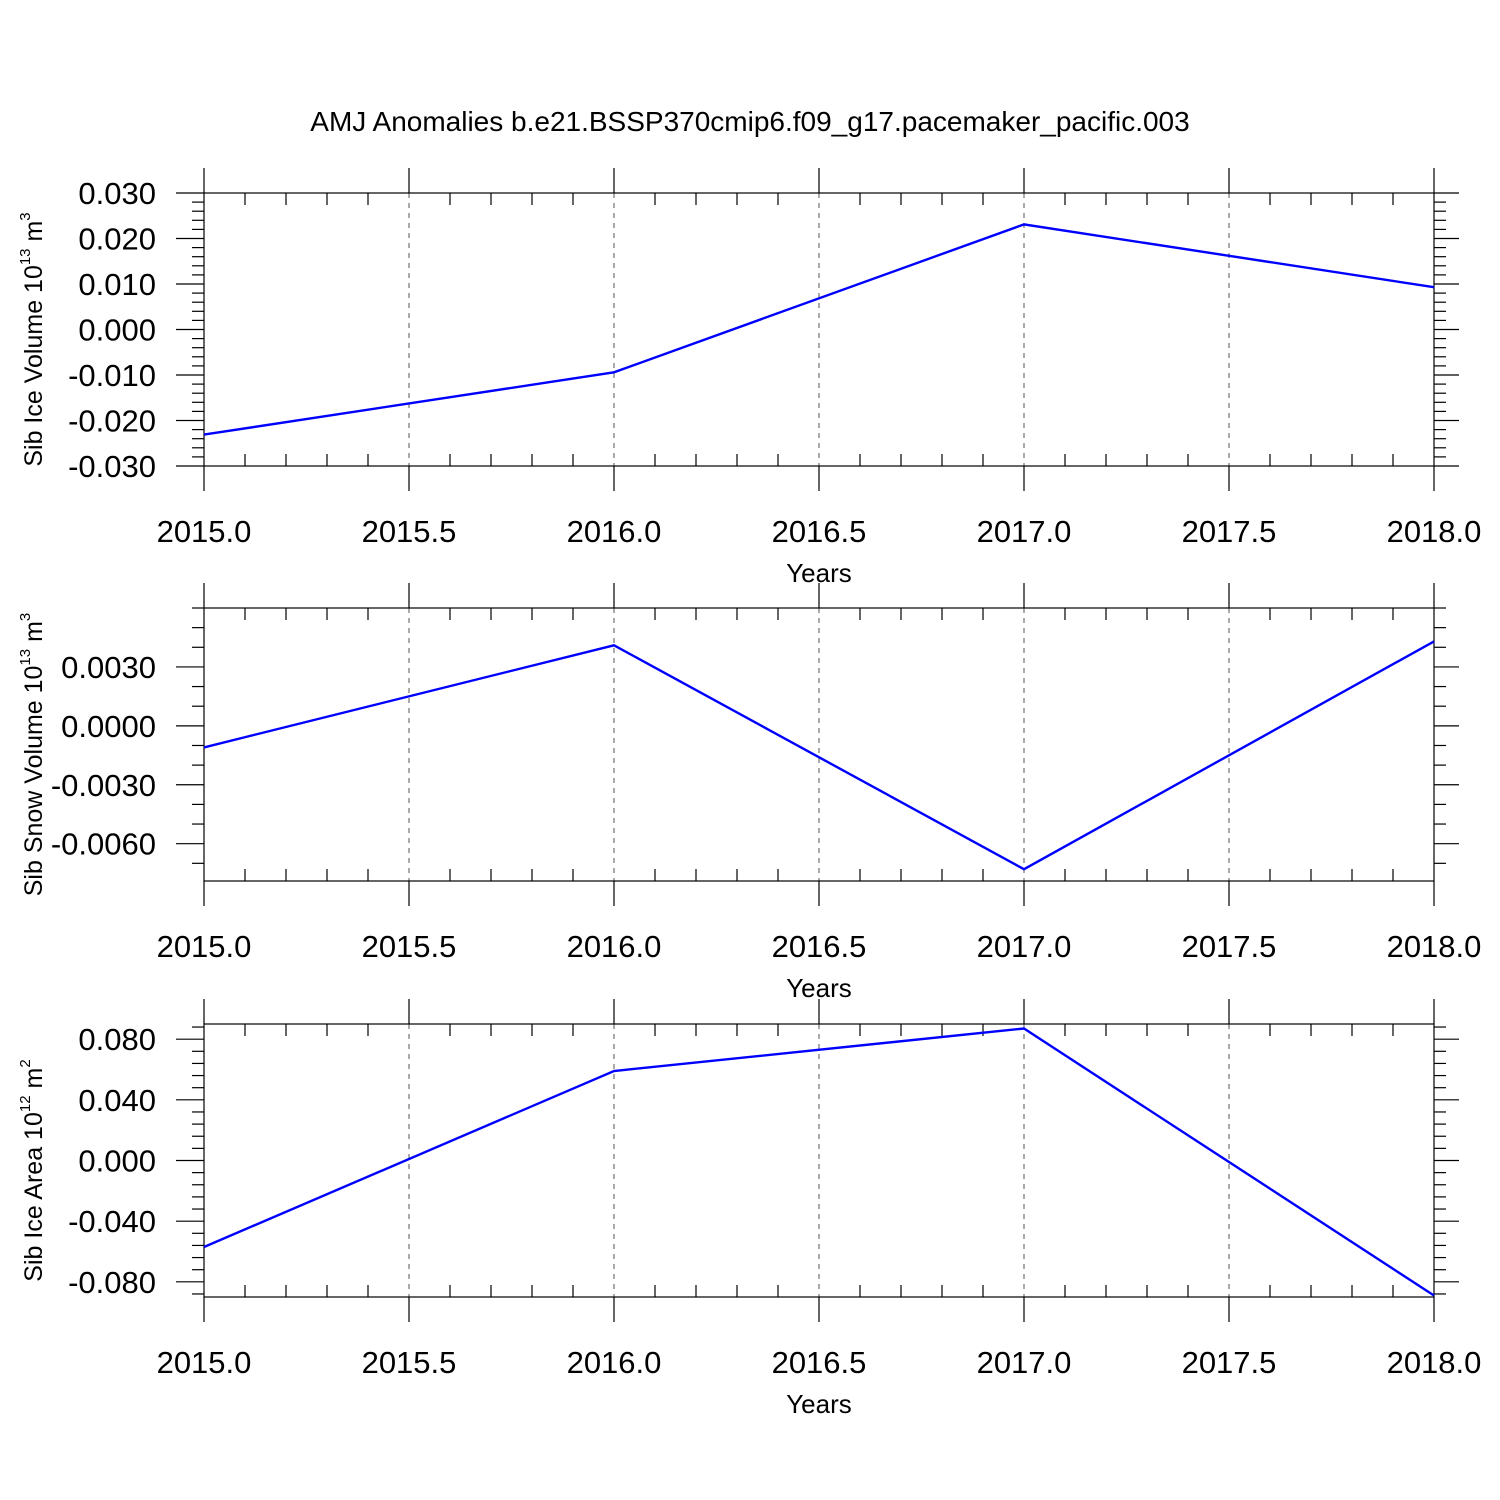 The image size is (1500, 1500). What do you see at coordinates (103, 785) in the screenshot?
I see `y-tick-label: -0.0030` at bounding box center [103, 785].